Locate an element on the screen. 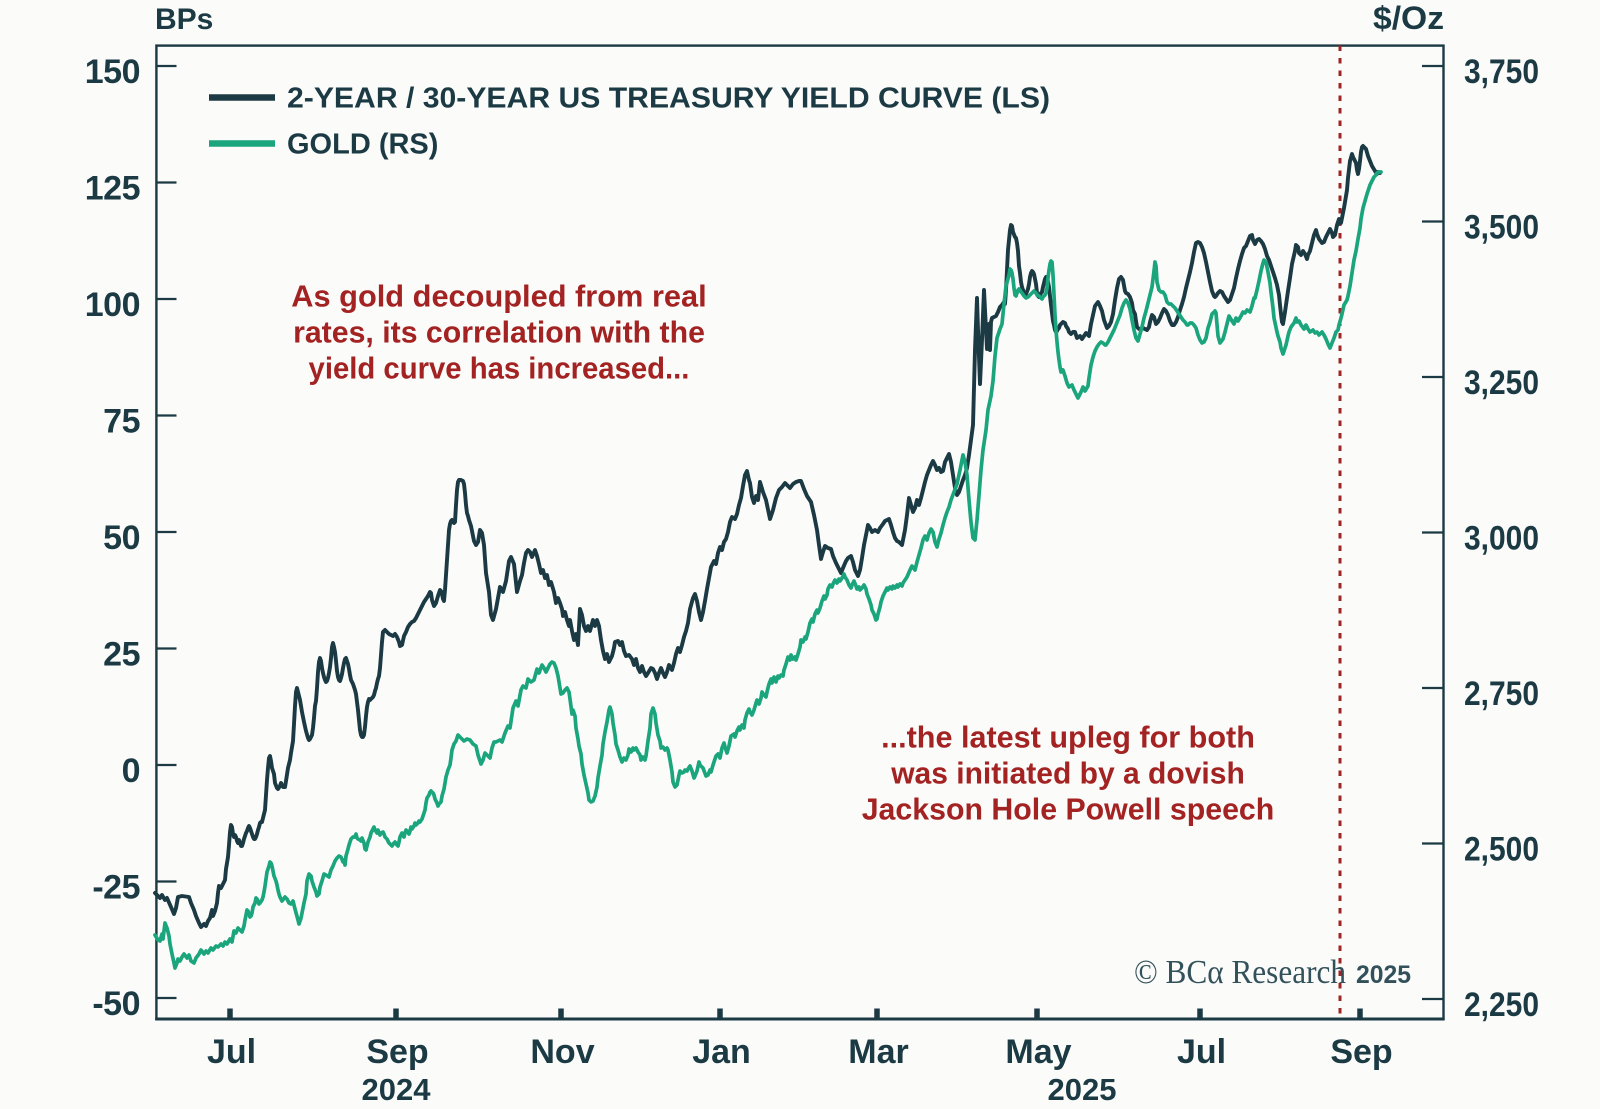 This screenshot has width=1600, height=1109. svg-text: © BCα Research is located at coordinates (1240, 972).